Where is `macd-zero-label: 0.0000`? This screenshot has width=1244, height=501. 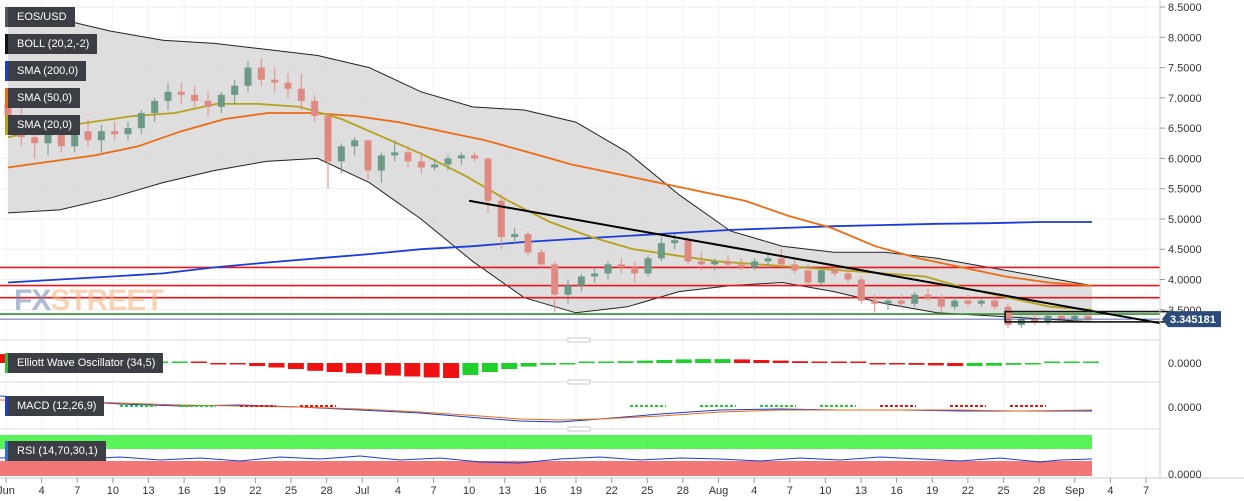 macd-zero-label: 0.0000 is located at coordinates (1185, 408).